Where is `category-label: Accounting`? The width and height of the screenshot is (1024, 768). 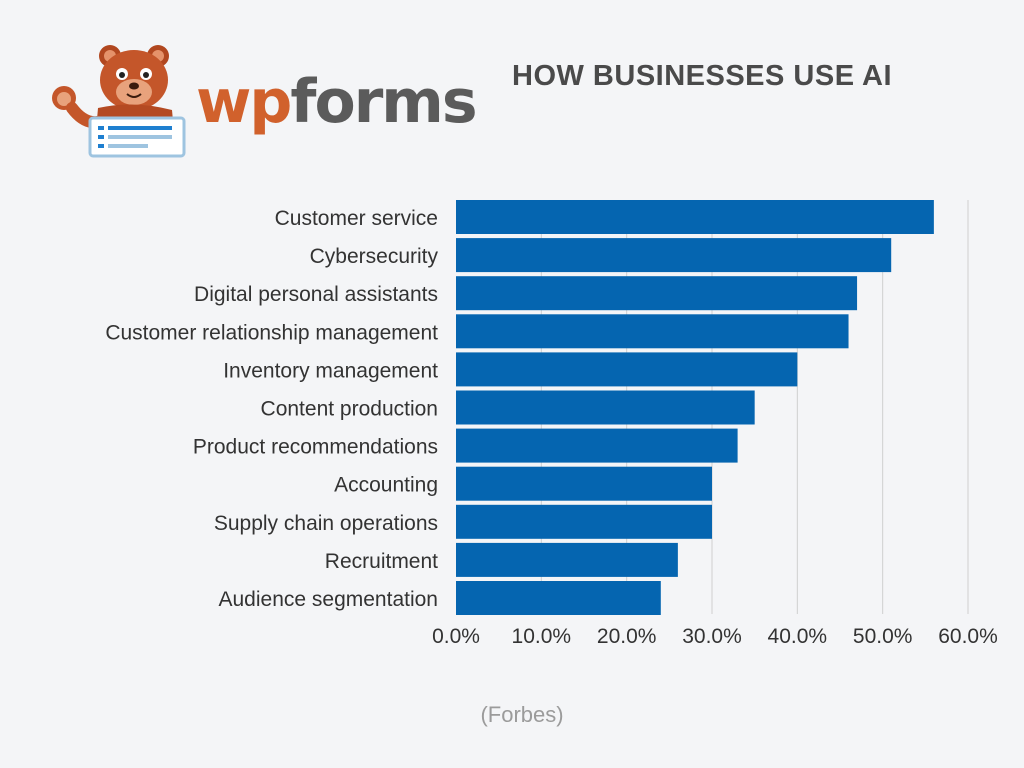
category-label: Accounting is located at coordinates (386, 485).